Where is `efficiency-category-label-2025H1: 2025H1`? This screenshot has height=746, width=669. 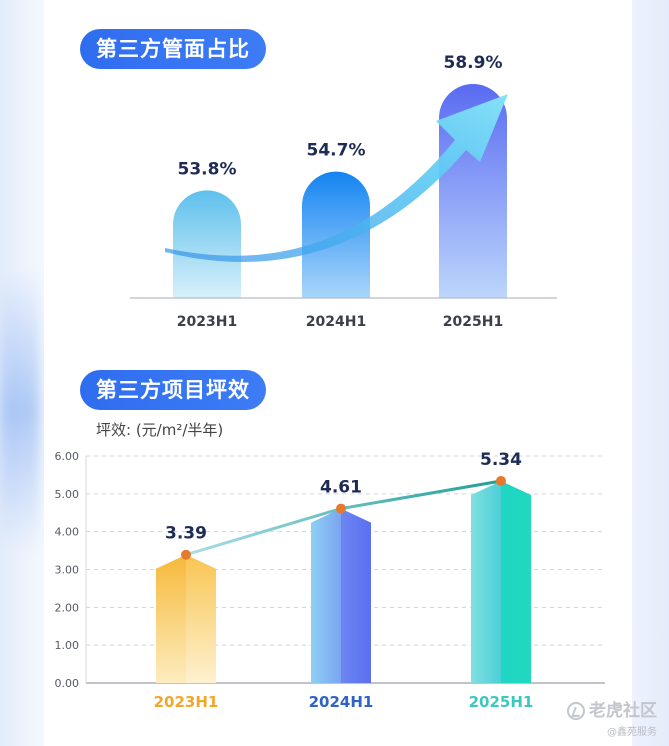
efficiency-category-label-2025H1: 2025H1 is located at coordinates (501, 702).